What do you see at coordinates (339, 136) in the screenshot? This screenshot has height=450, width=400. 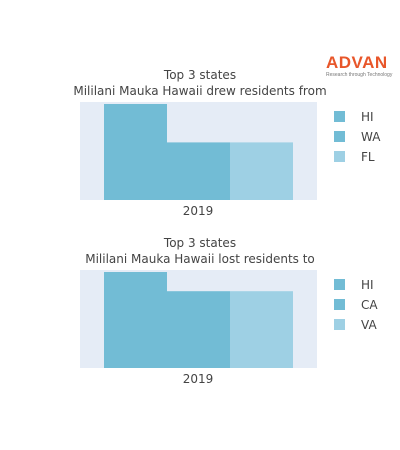 I see `legend-swatch-wa` at bounding box center [339, 136].